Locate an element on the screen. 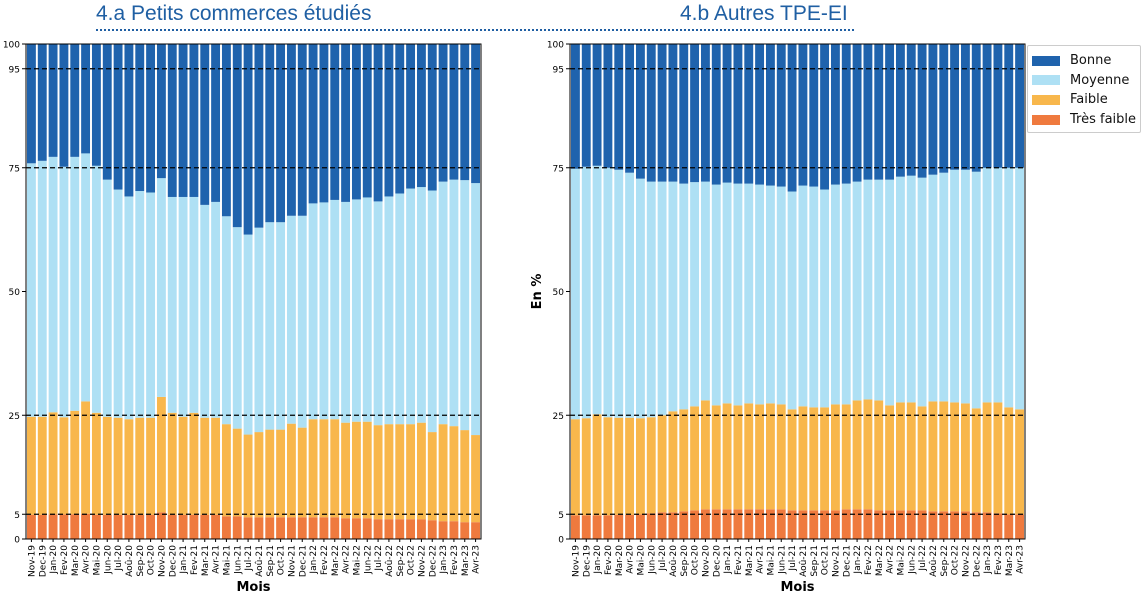 This screenshot has height=606, width=1144. x-tick-label-a-fev-23: Fev-23 is located at coordinates (455, 560).